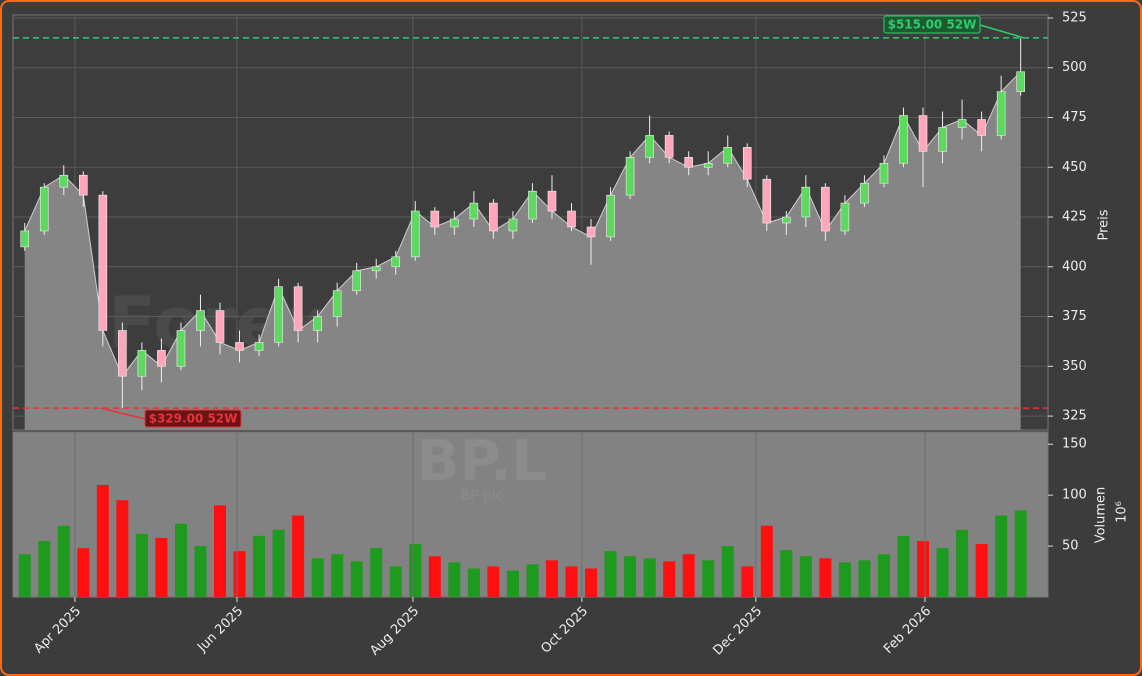 The width and height of the screenshot is (1142, 676). Describe the element at coordinates (482, 461) in the screenshot. I see `watermark: BP.L` at that location.